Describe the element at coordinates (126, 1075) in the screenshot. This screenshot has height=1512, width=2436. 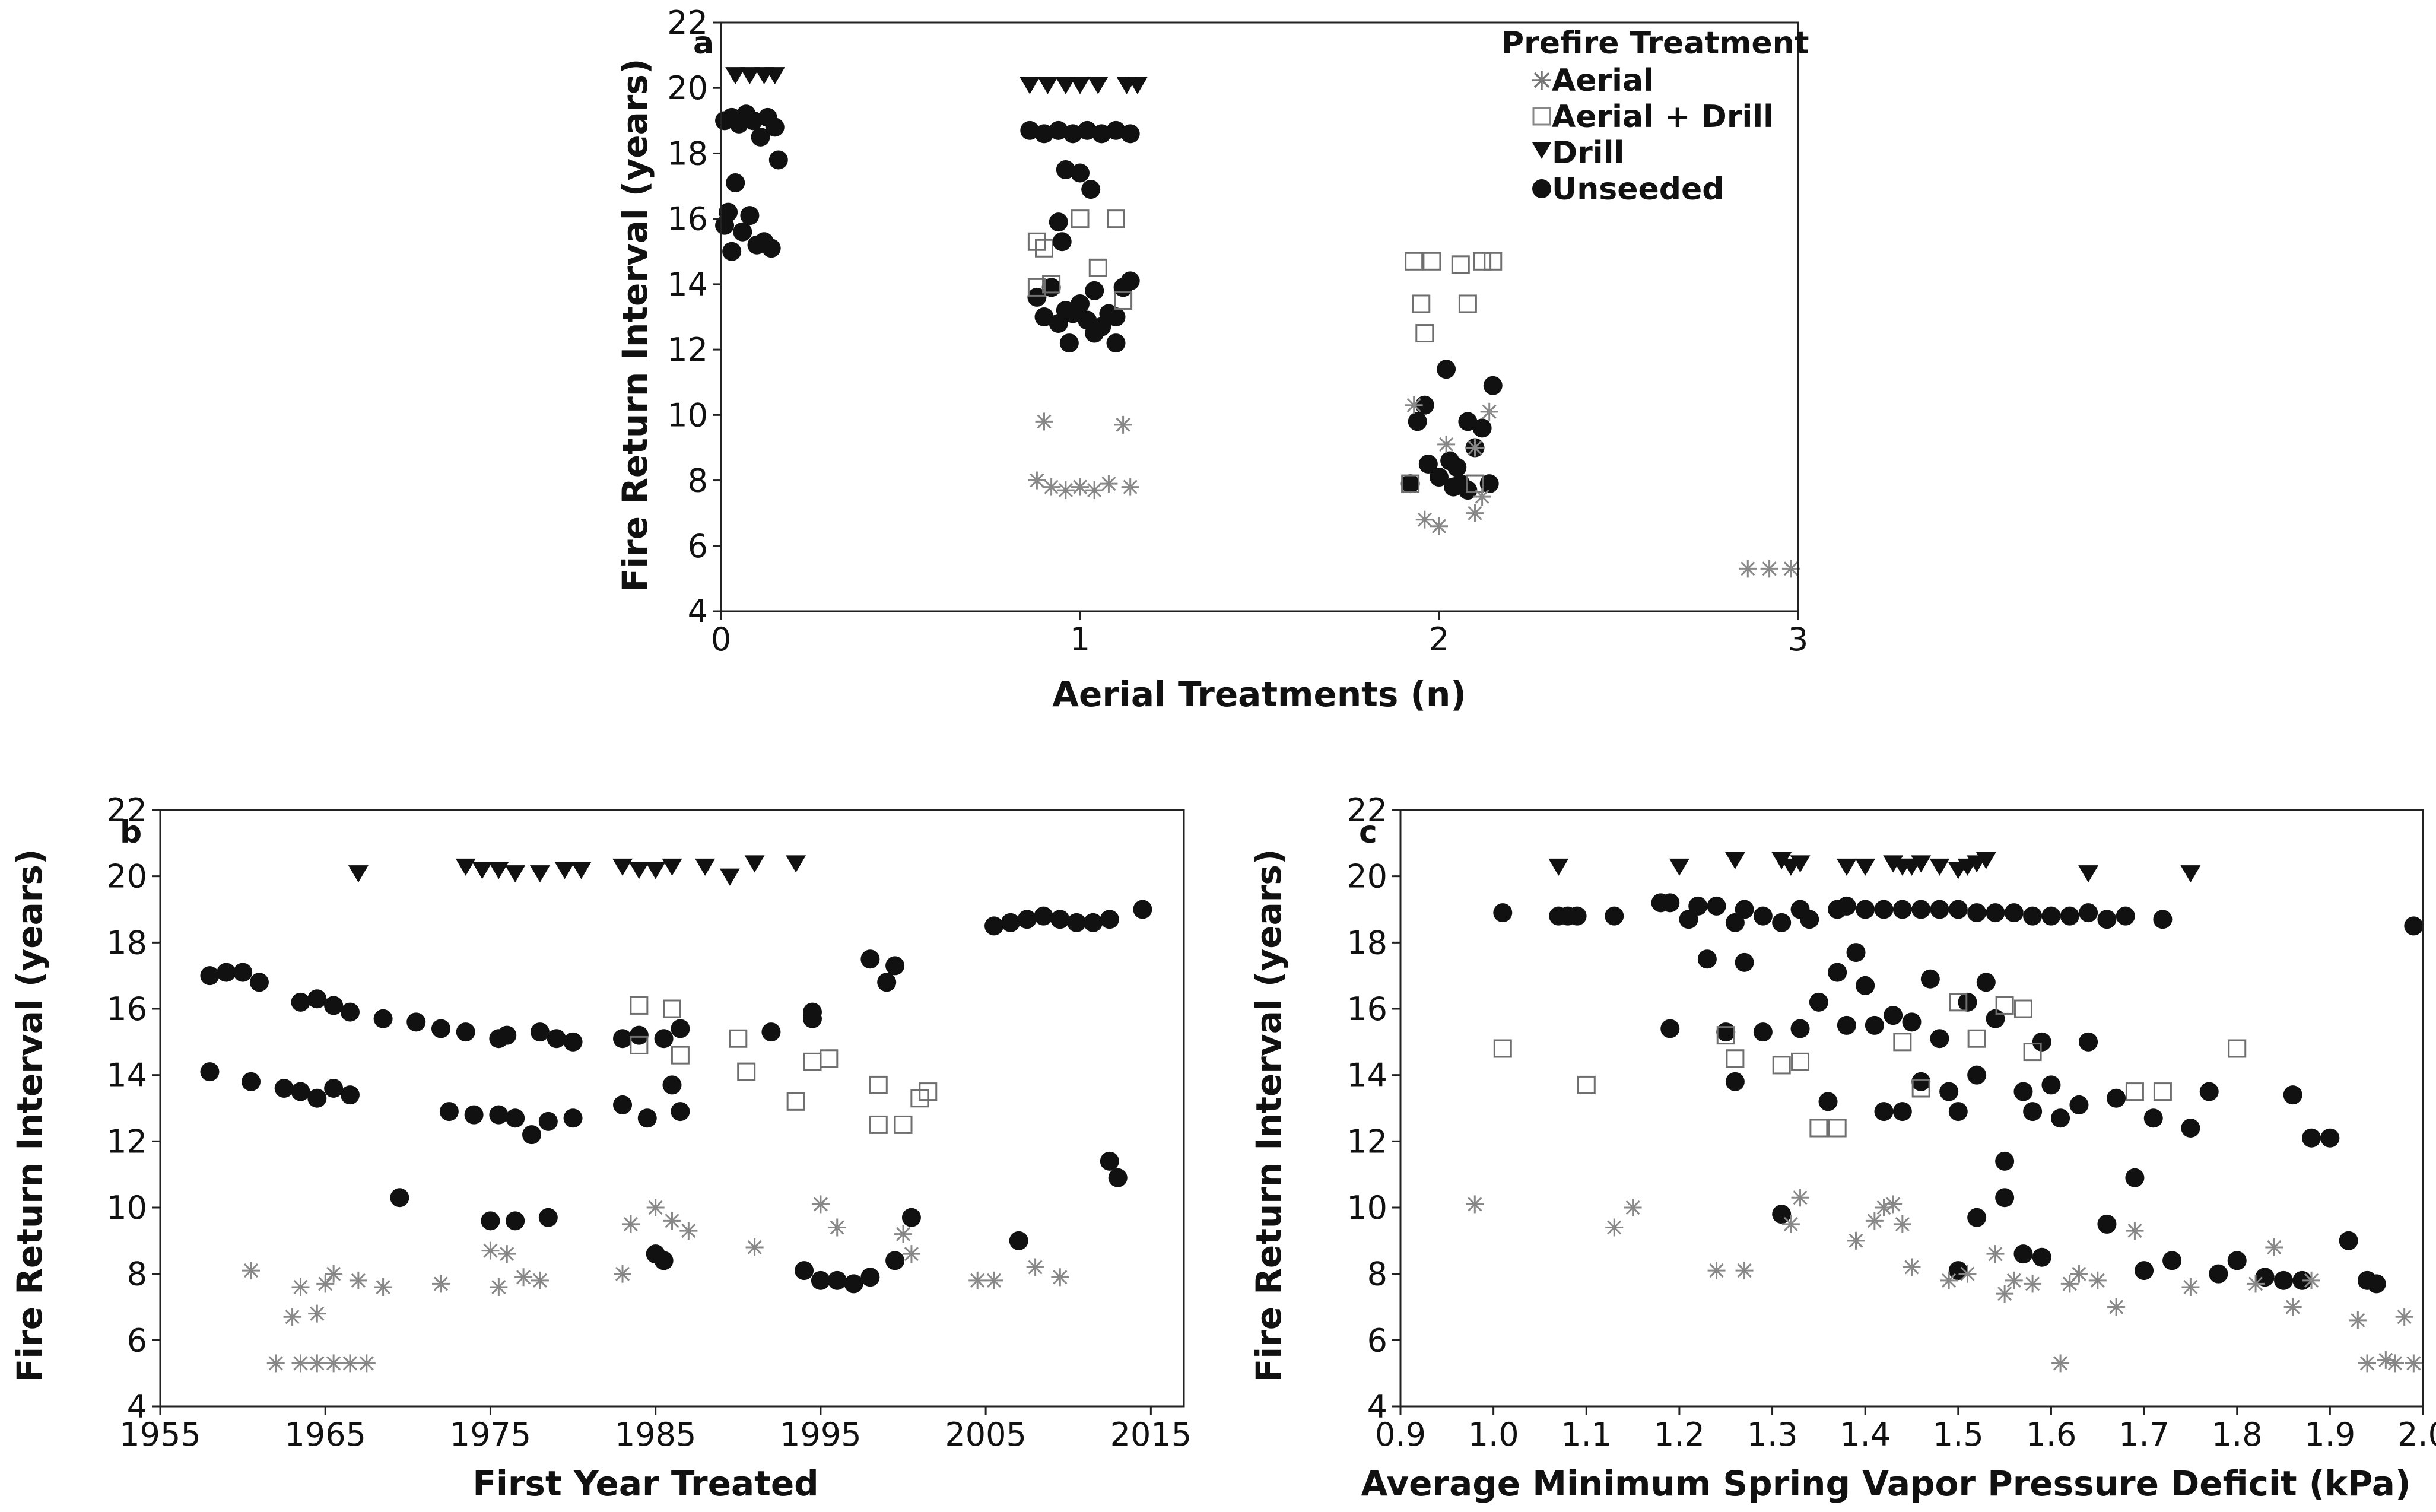
I see `y-tick-label: 14` at that location.